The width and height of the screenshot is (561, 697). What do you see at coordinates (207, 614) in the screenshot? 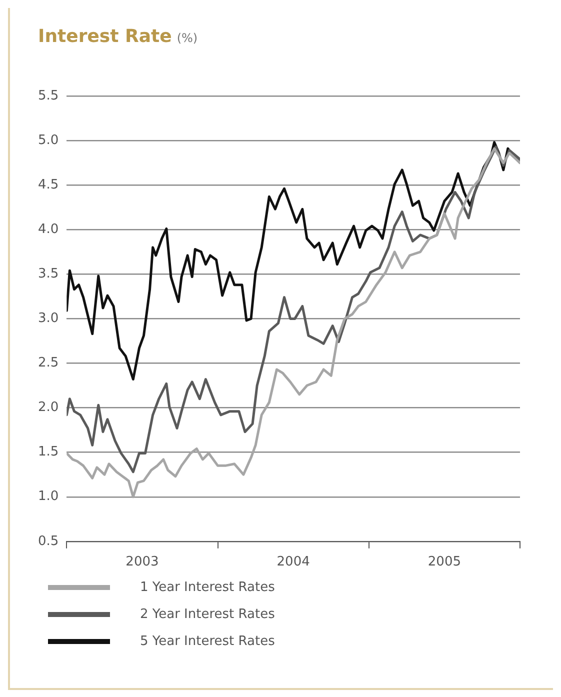
I see `legend-label: 2 Year Interest Rates` at bounding box center [207, 614].